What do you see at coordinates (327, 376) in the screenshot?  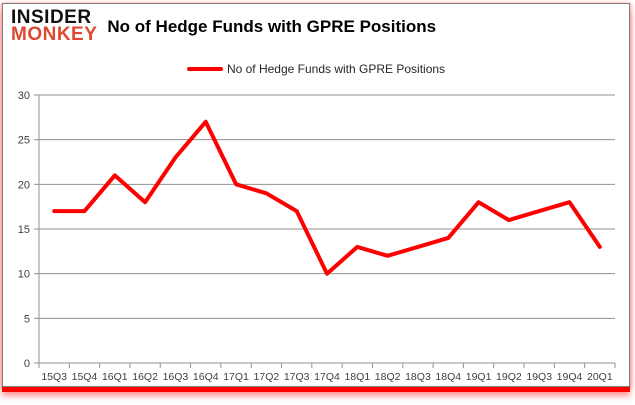 I see `x-tick-label: 17Q4` at bounding box center [327, 376].